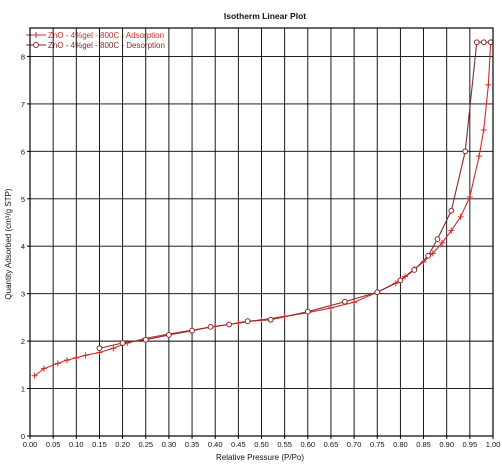 The height and width of the screenshot is (466, 502). What do you see at coordinates (145, 444) in the screenshot?
I see `x-tick-label: 0.25` at bounding box center [145, 444].